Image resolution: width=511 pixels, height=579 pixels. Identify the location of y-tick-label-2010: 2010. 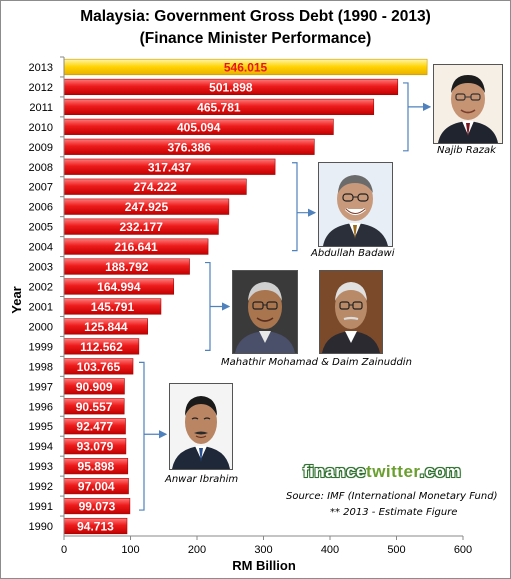
(41, 128).